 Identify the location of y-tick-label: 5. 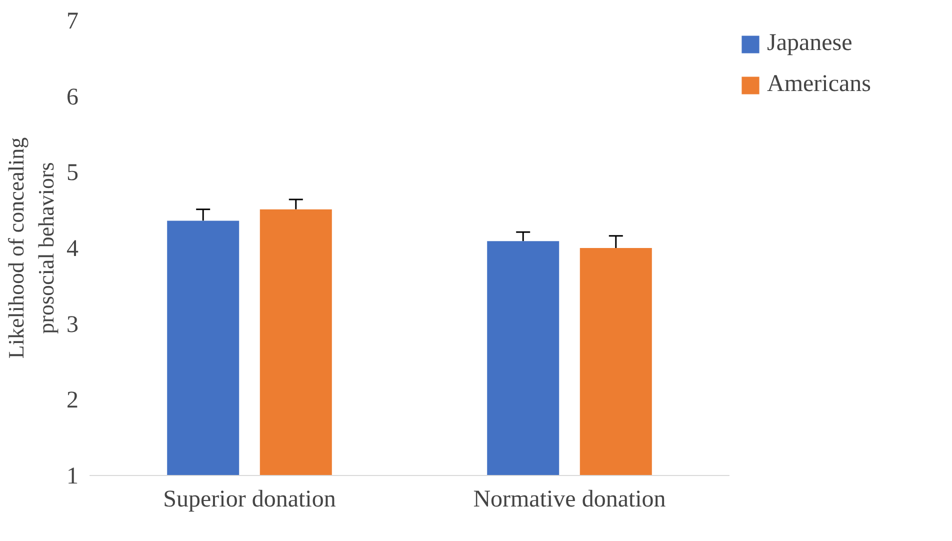
(72, 173).